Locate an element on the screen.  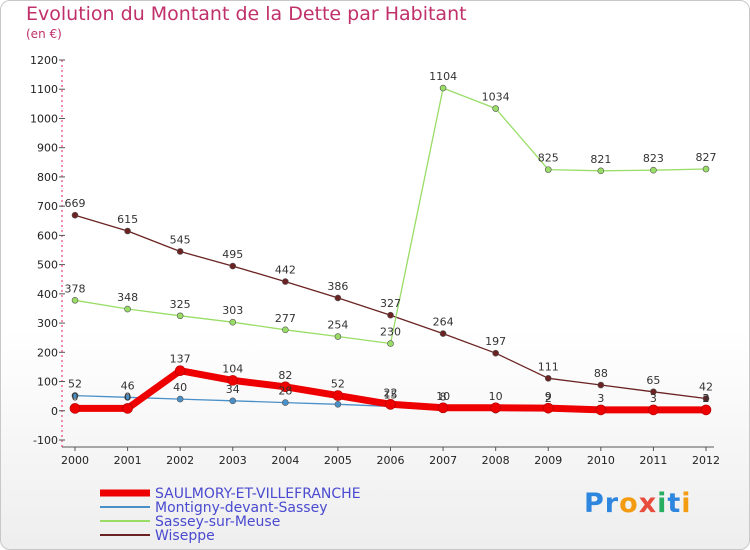
data-label: 65 is located at coordinates (653, 380).